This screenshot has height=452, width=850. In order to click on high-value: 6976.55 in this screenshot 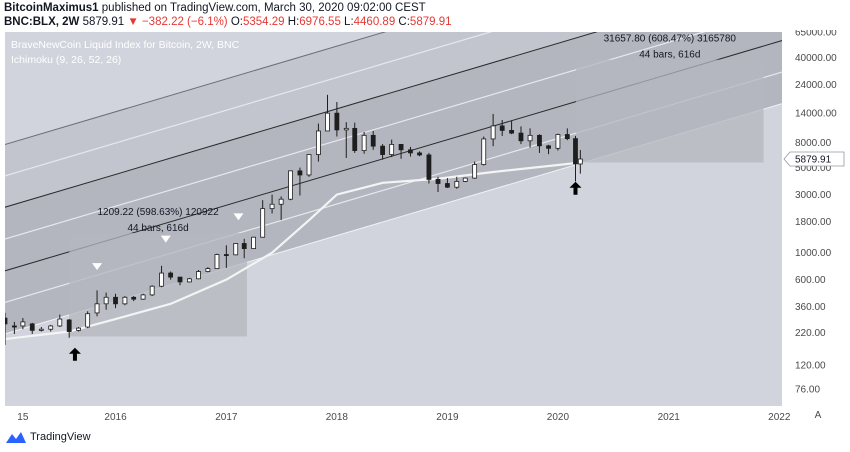, I will do `click(320, 22)`.